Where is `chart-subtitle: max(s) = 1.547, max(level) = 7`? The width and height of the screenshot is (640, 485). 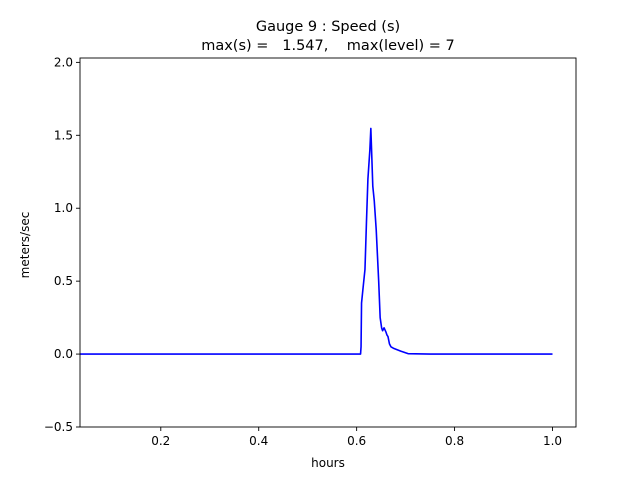 chart-subtitle: max(s) = 1.547, max(level) = 7 is located at coordinates (328, 46).